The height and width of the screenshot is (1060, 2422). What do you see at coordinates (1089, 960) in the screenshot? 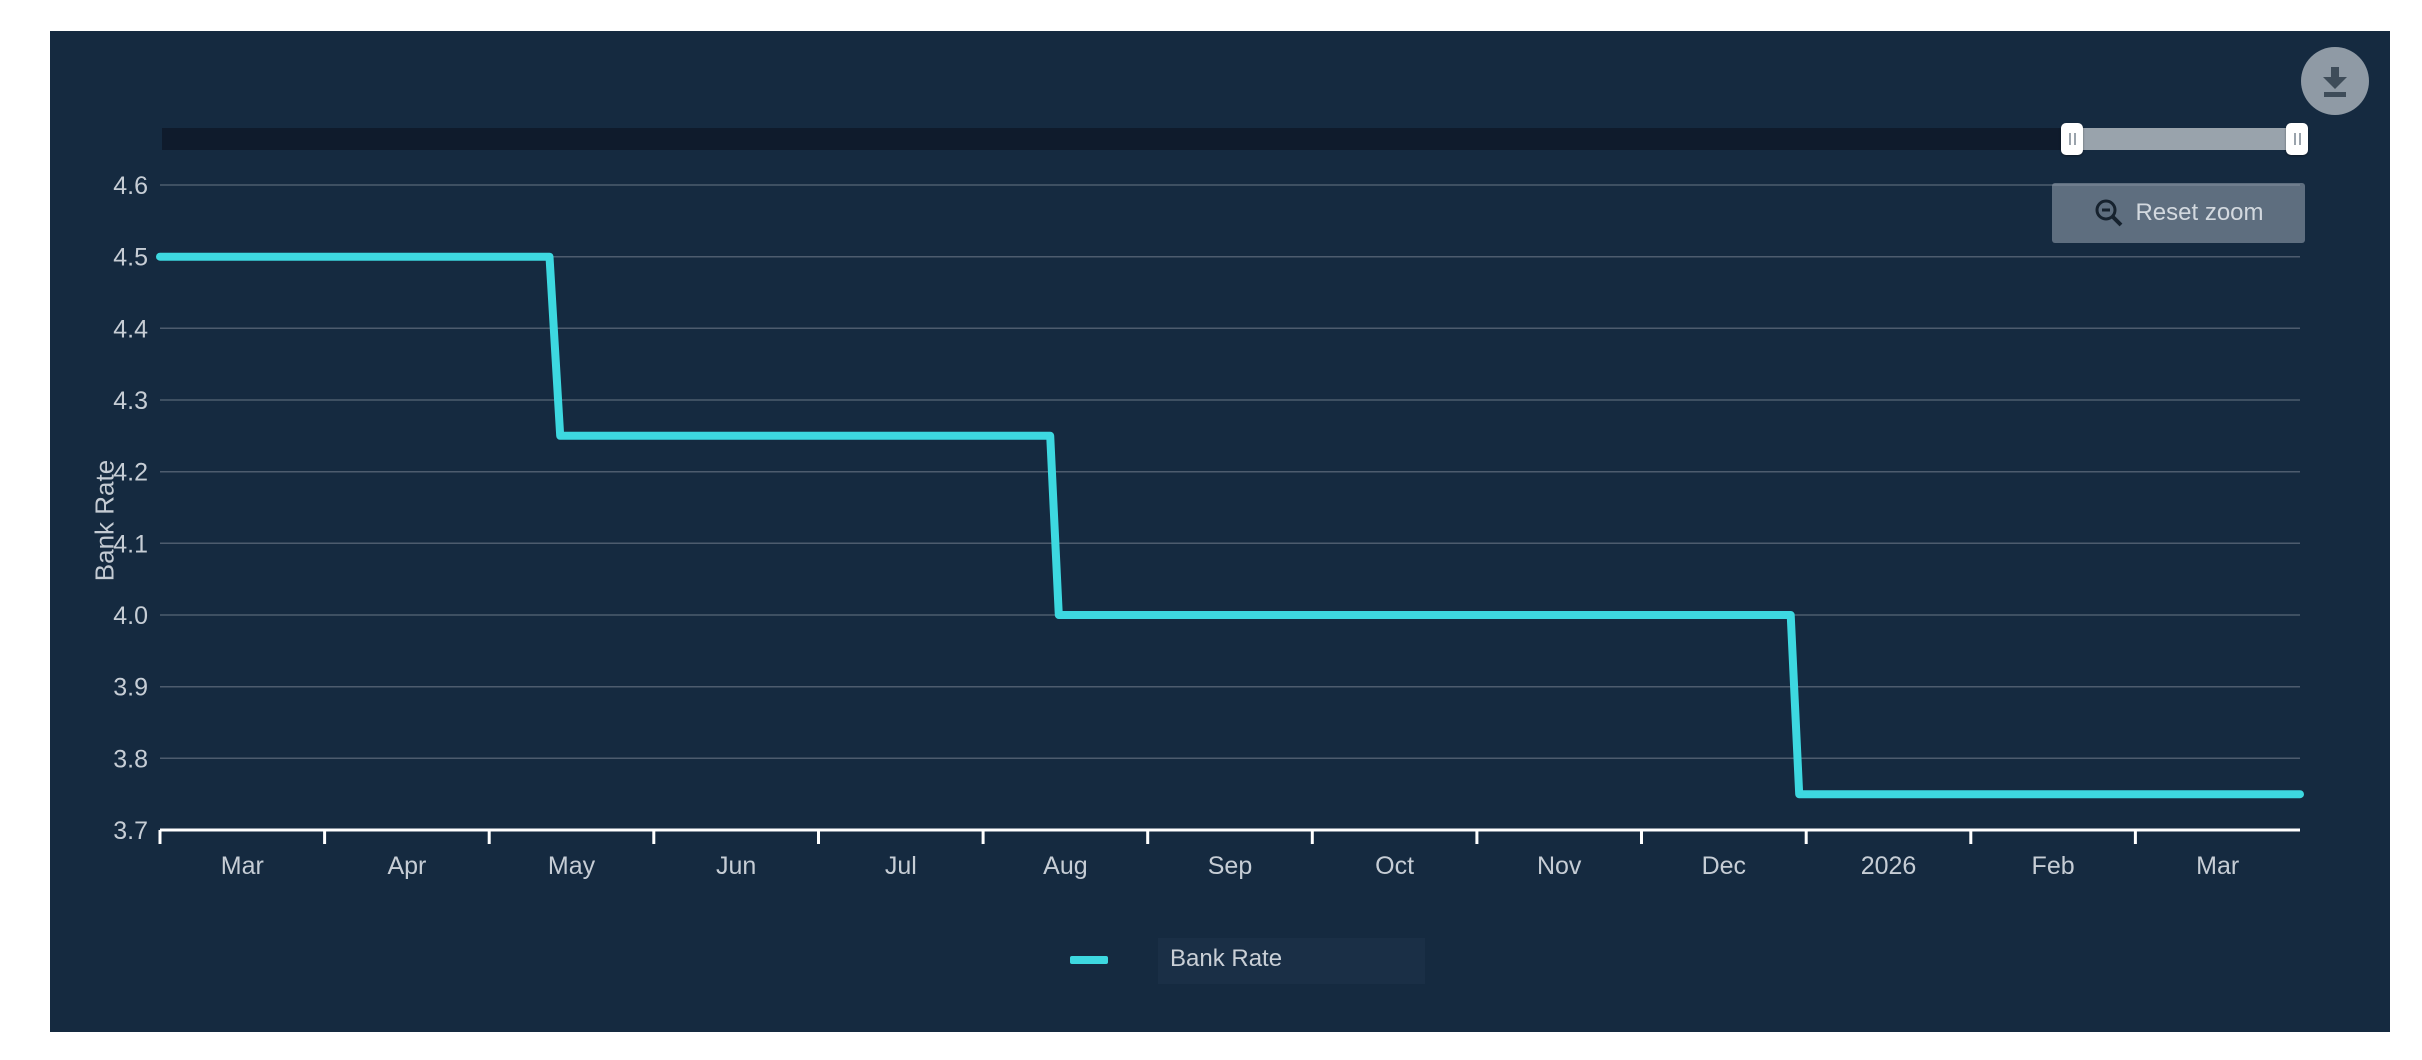
I see `legend-line-swatch` at bounding box center [1089, 960].